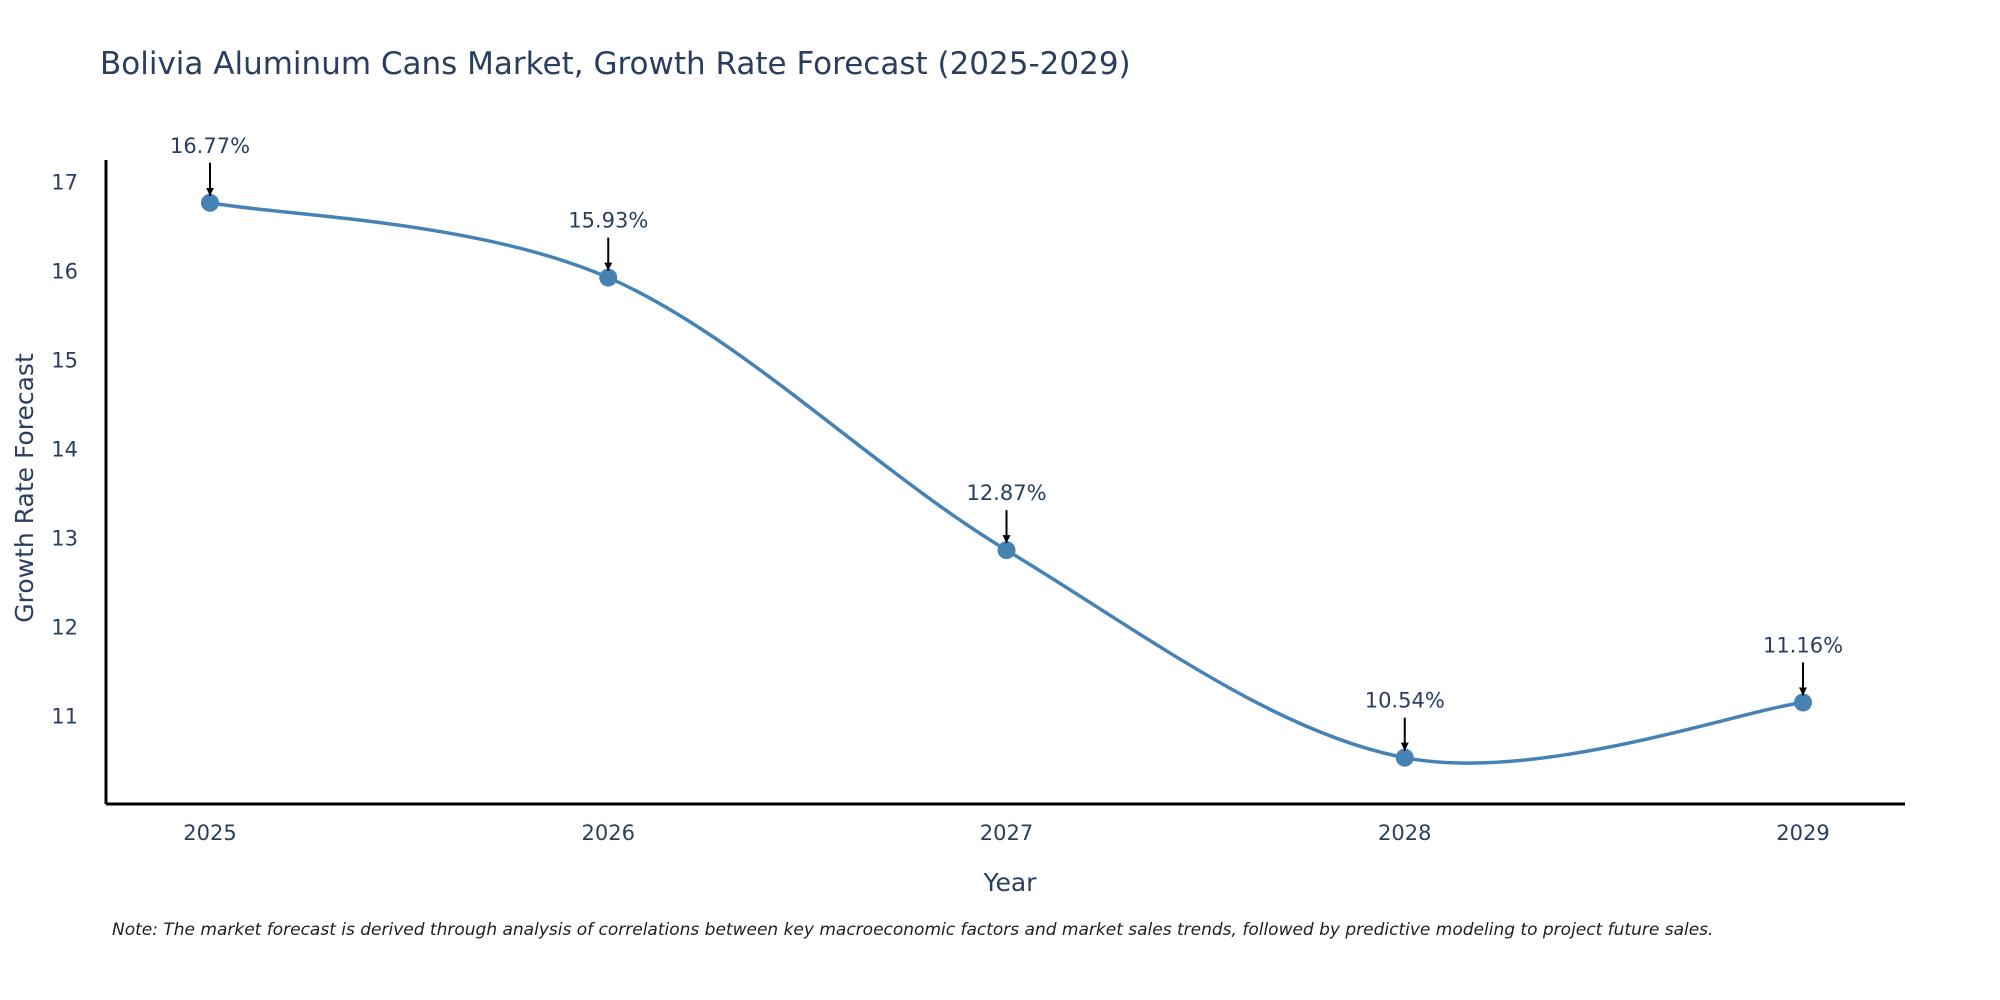 This screenshot has height=1000, width=2000. I want to click on x-axis-title: Year, so click(1010, 882).